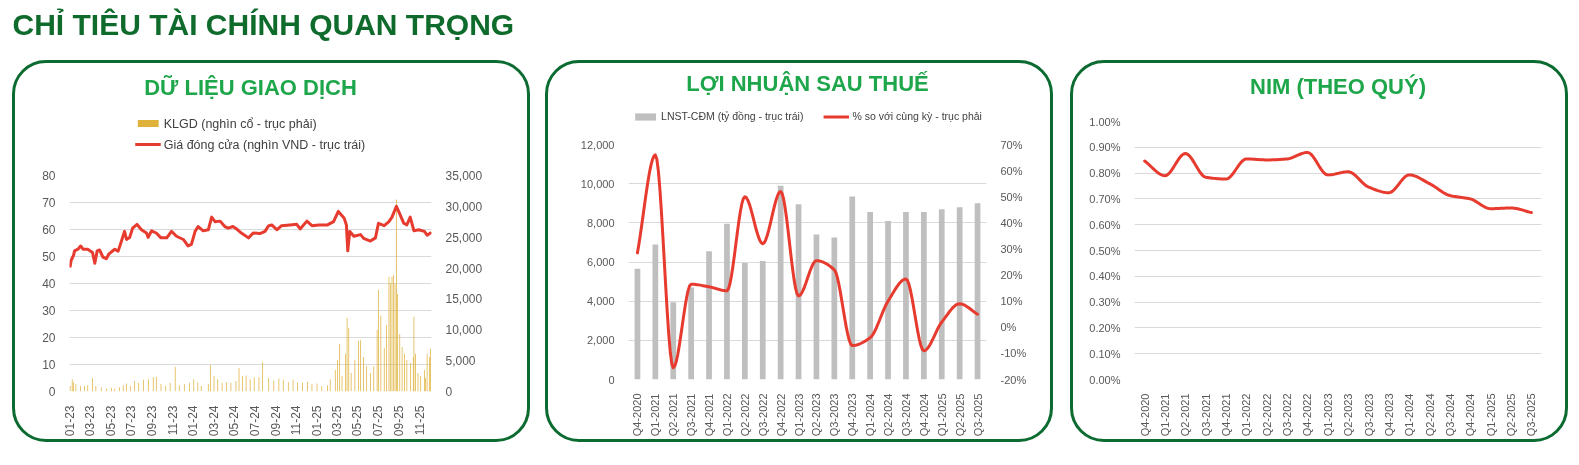 The width and height of the screenshot is (1579, 465). Describe the element at coordinates (1338, 86) in the screenshot. I see `chart-title: NIM (THEO QUÝ)` at that location.